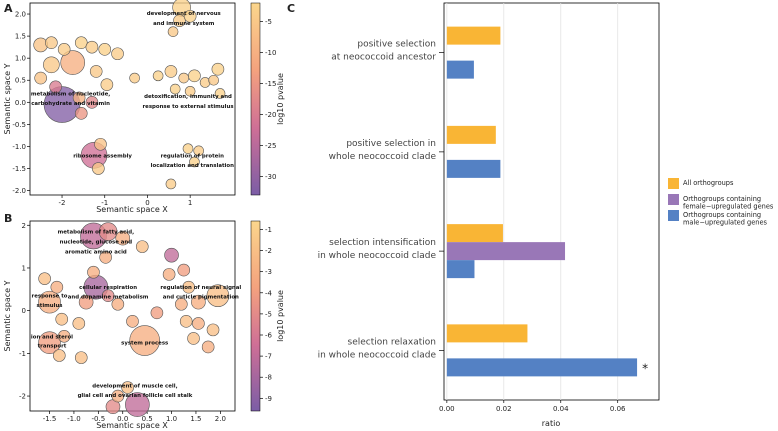  I want to click on panel-a-annotation: and immune system, so click(184, 24).